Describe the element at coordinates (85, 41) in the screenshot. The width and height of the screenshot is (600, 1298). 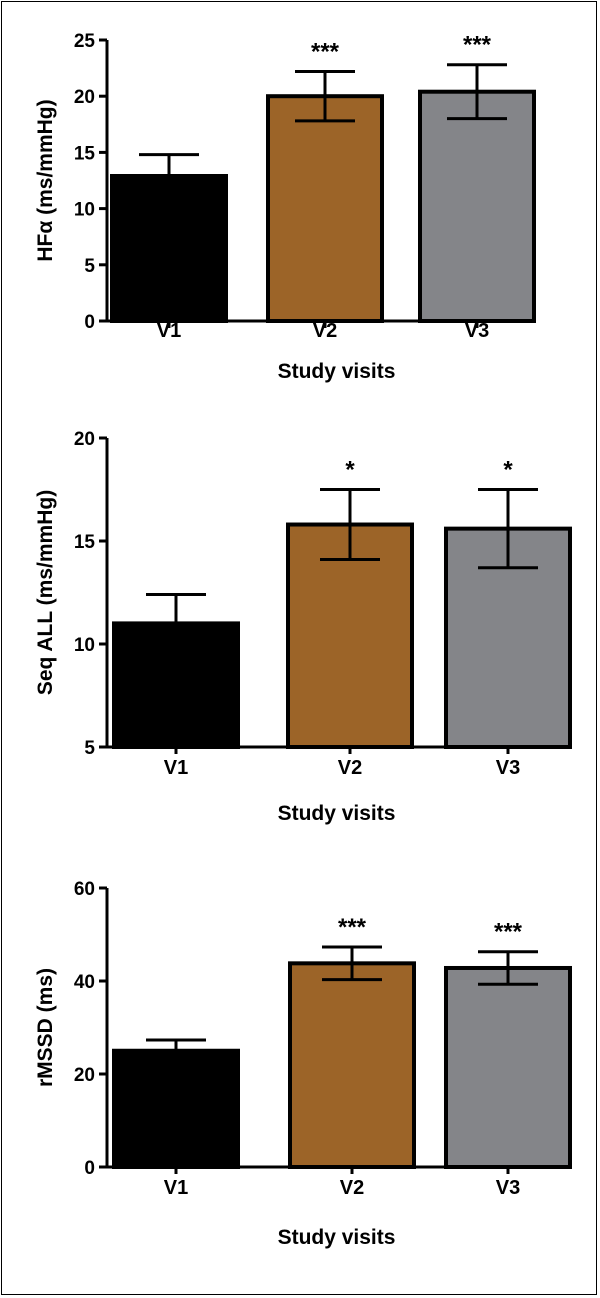
I see `y-tick-label: 25` at that location.